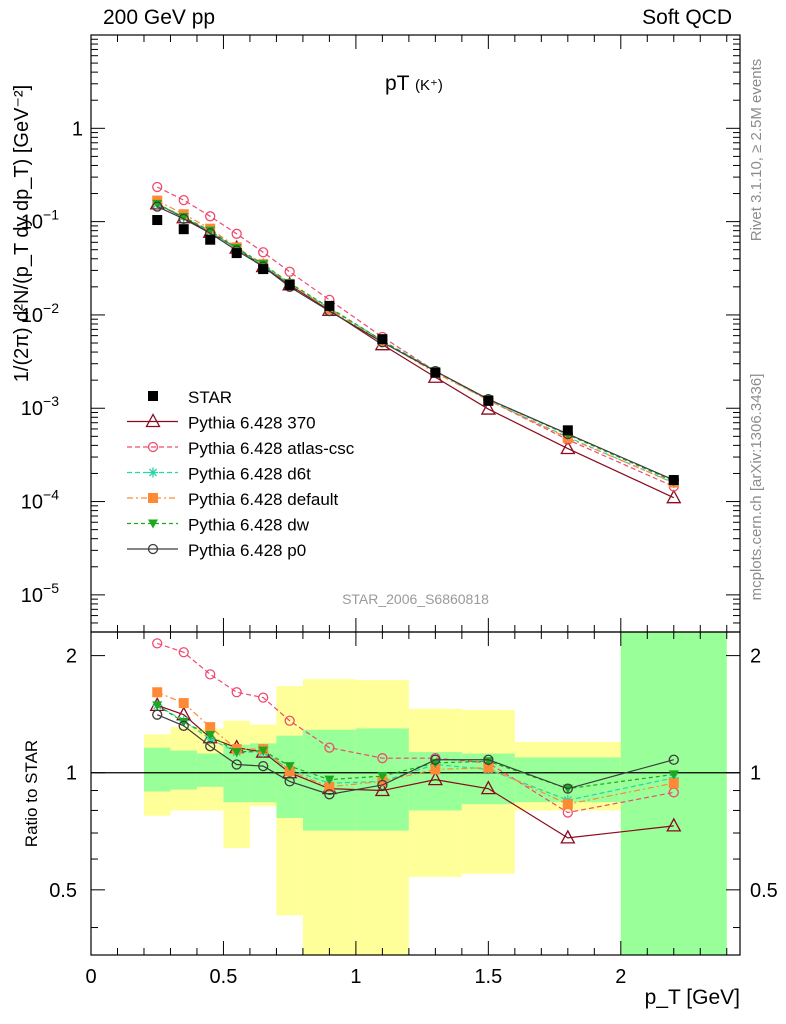 The width and height of the screenshot is (786, 1024). I want to click on legend-label: Pythia 6.428 d6t, so click(249, 474).